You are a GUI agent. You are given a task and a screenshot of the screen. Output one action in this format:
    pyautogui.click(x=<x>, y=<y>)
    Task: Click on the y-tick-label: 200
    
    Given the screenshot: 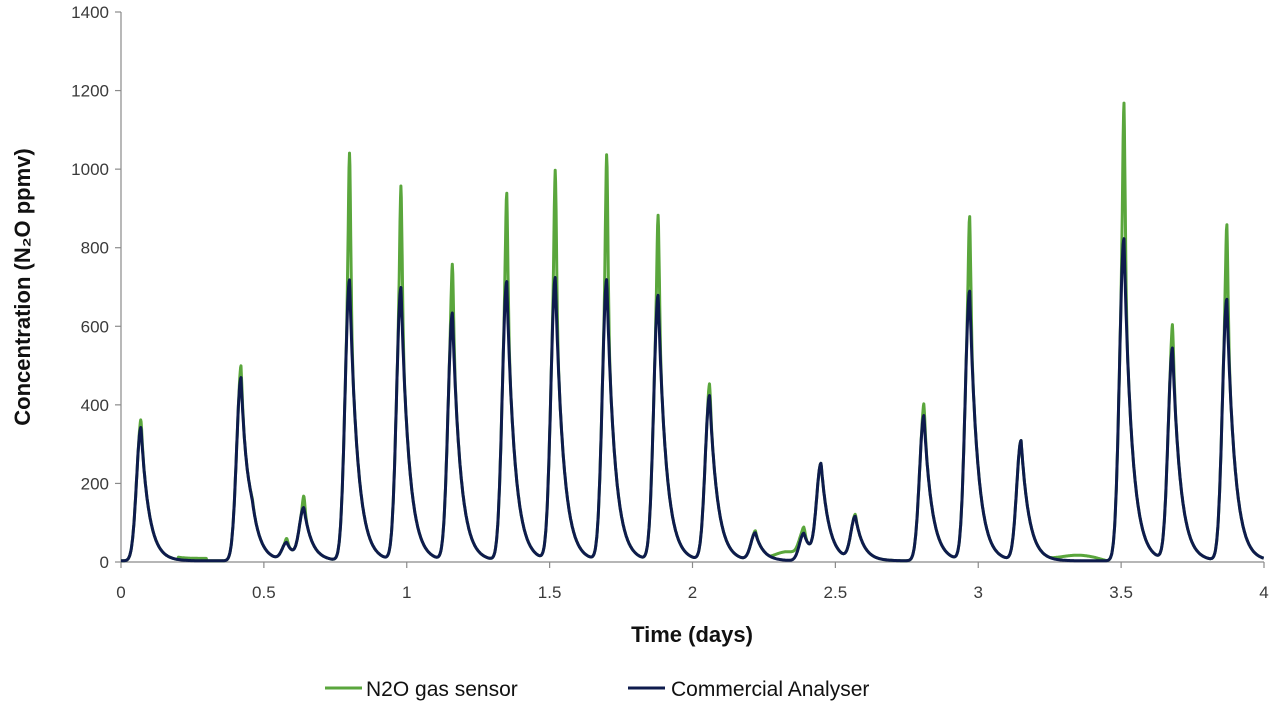 What is the action you would take?
    pyautogui.click(x=95, y=483)
    